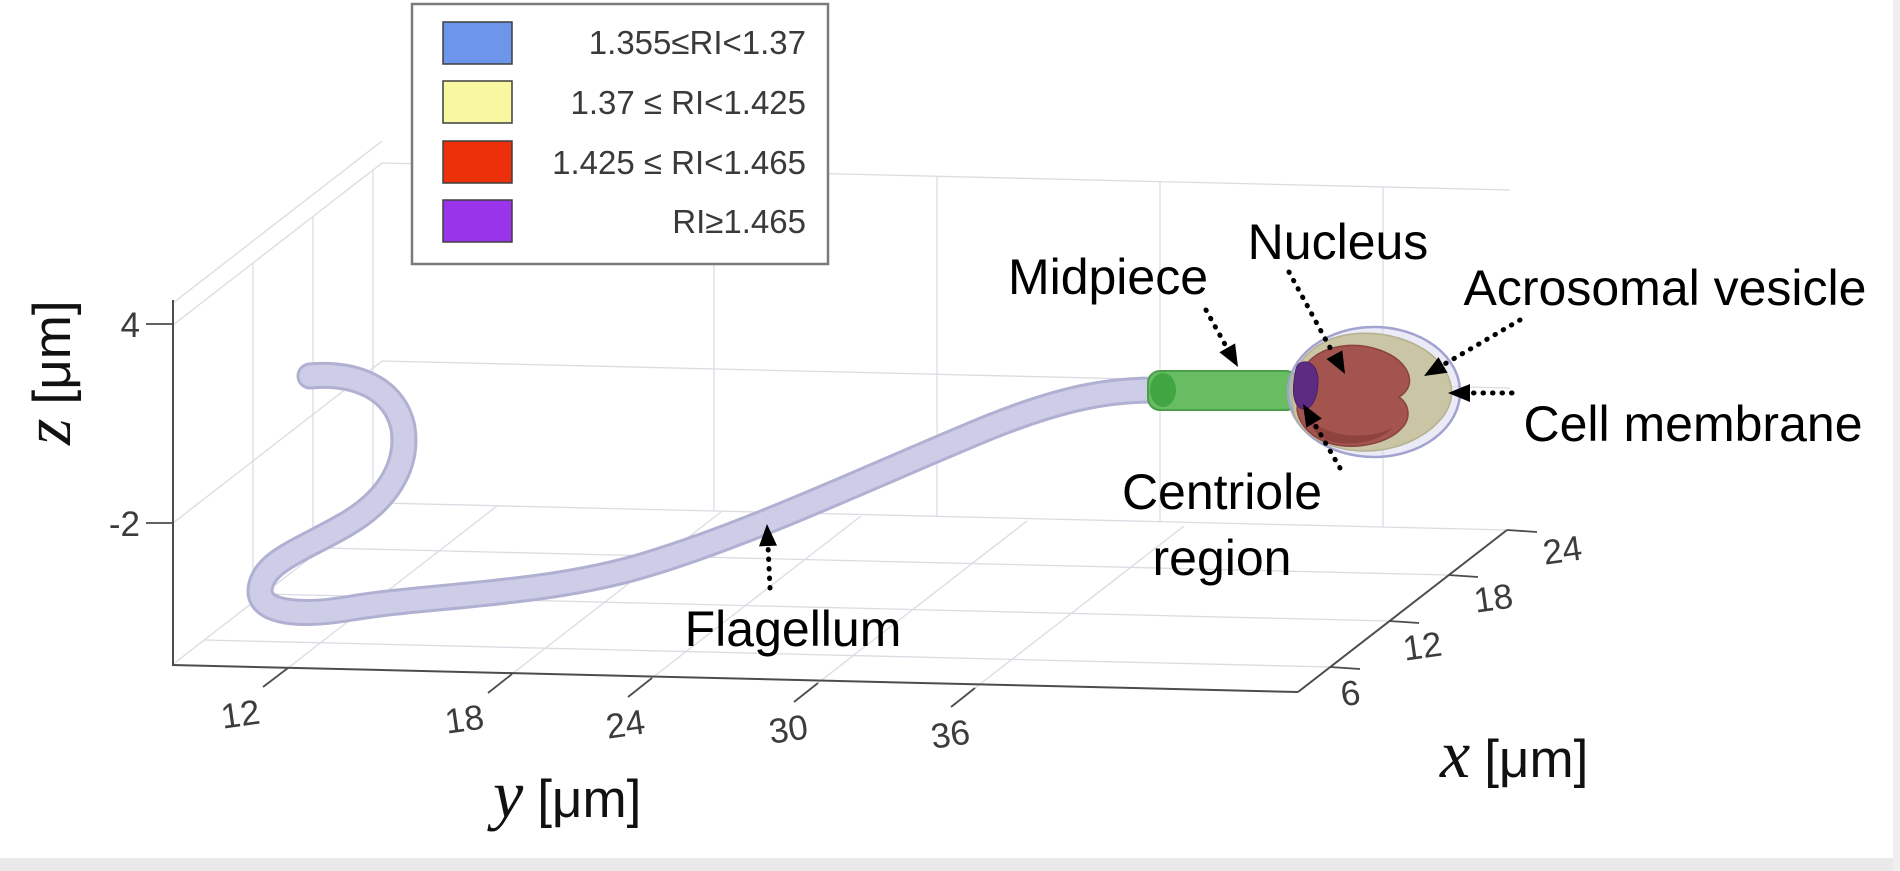 Image resolution: width=1900 pixels, height=871 pixels. What do you see at coordinates (1335, 362) in the screenshot?
I see `nucleus-arrowhead` at bounding box center [1335, 362].